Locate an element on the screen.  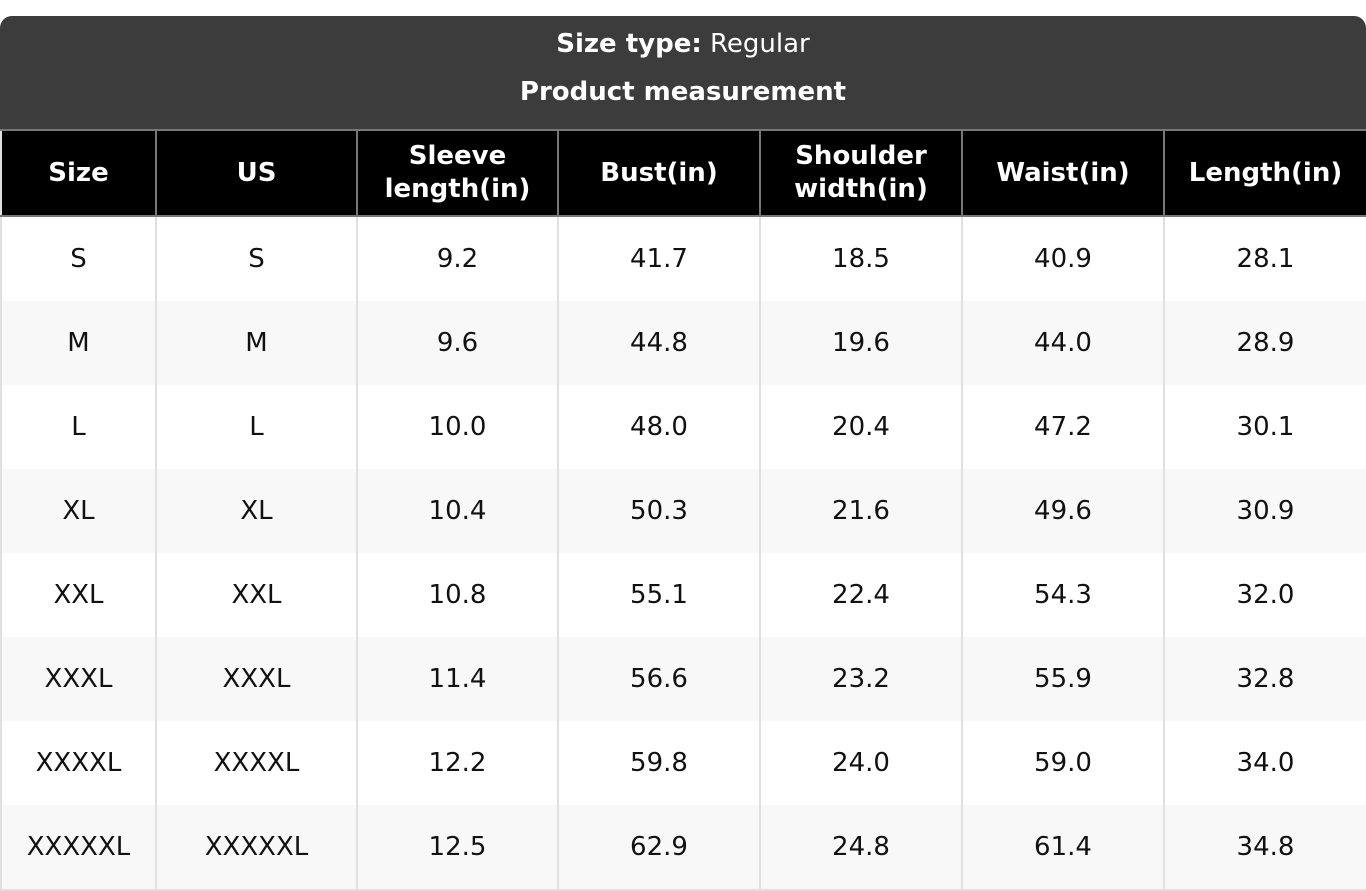
table-cell: 23.2 is located at coordinates (861, 679).